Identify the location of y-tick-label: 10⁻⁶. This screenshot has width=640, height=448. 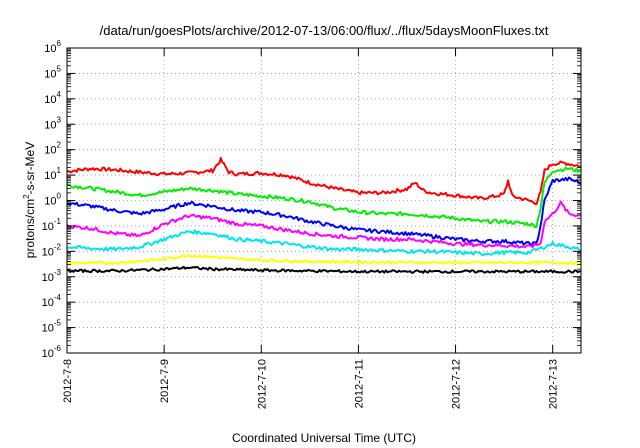
(52, 352).